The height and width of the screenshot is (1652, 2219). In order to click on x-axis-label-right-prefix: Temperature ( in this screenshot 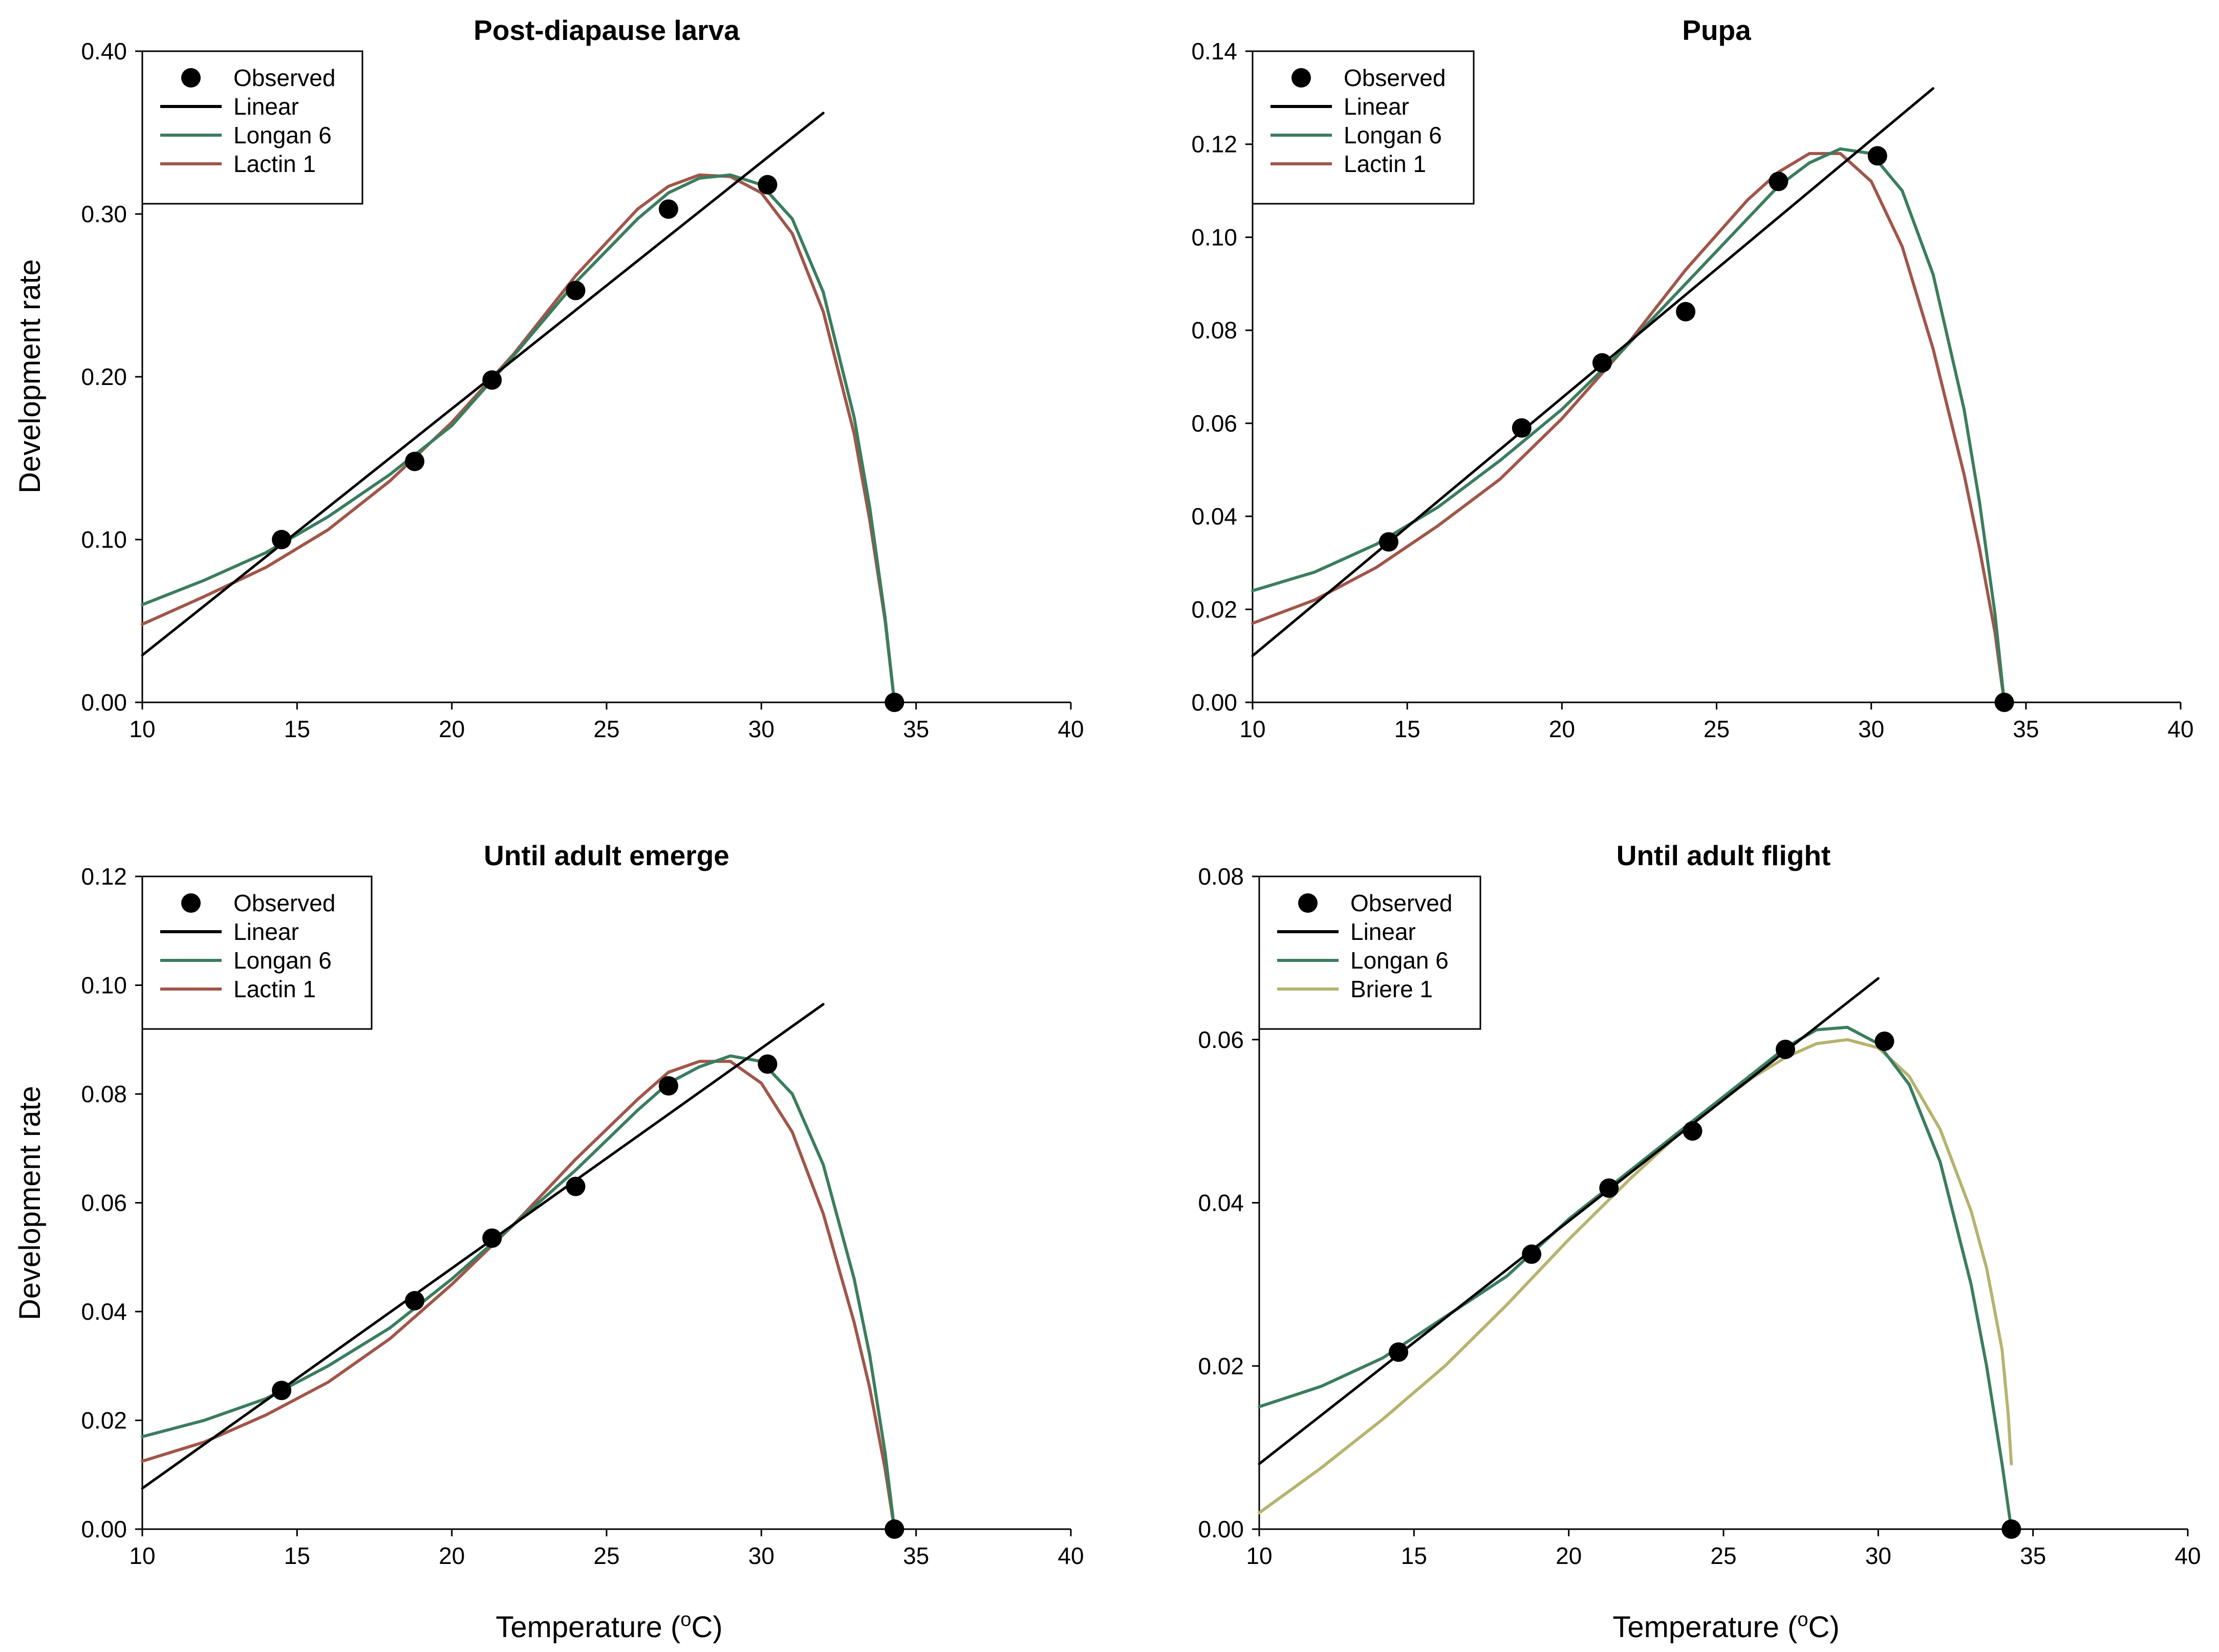, I will do `click(1704, 1627)`.